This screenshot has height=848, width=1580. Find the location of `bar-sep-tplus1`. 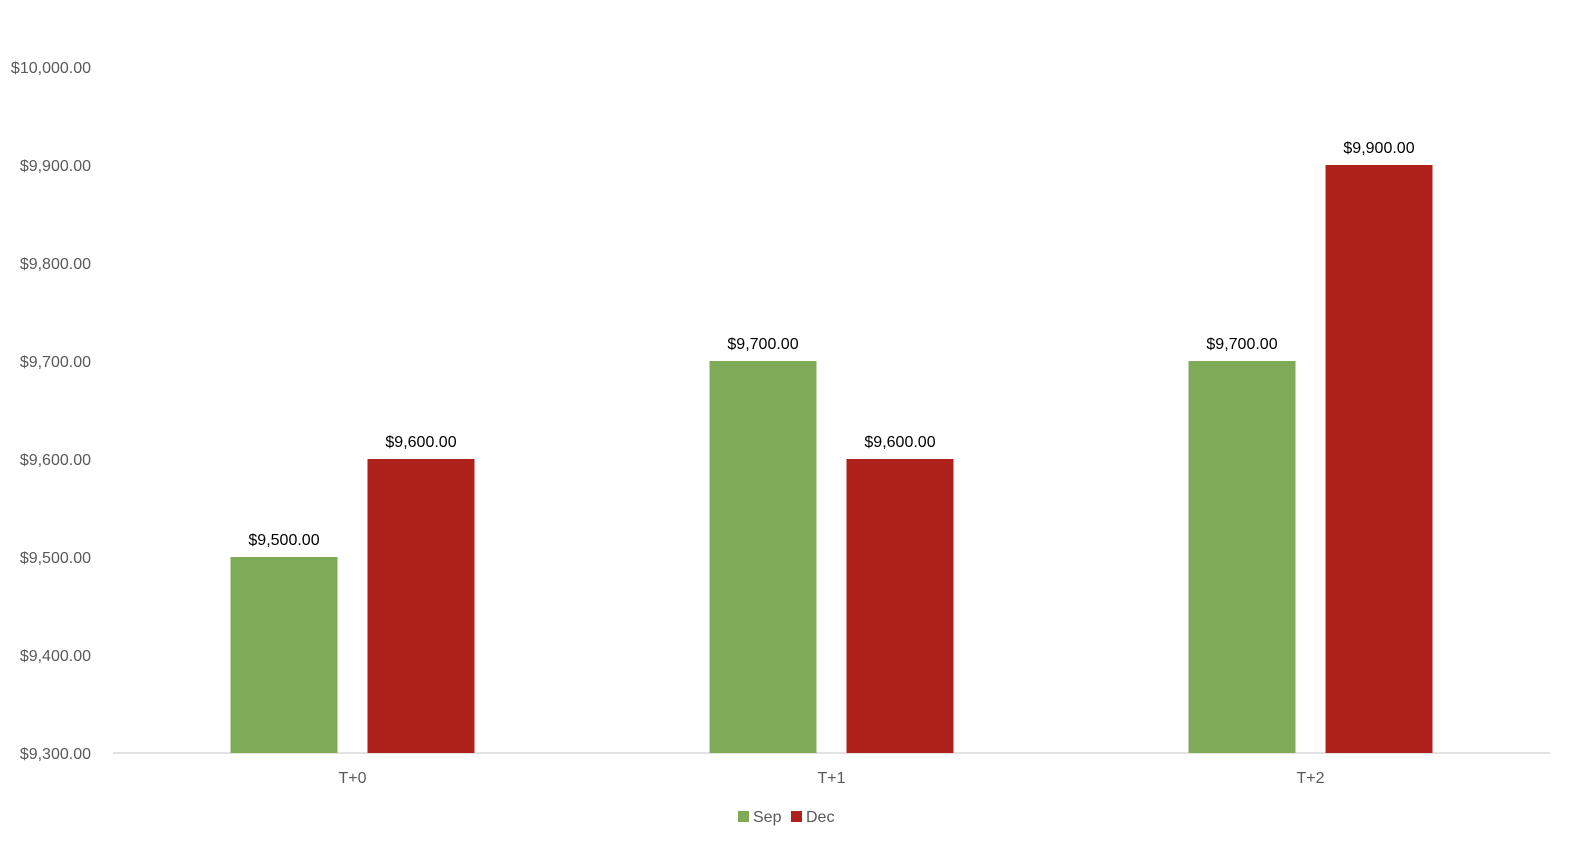

bar-sep-tplus1 is located at coordinates (763, 557).